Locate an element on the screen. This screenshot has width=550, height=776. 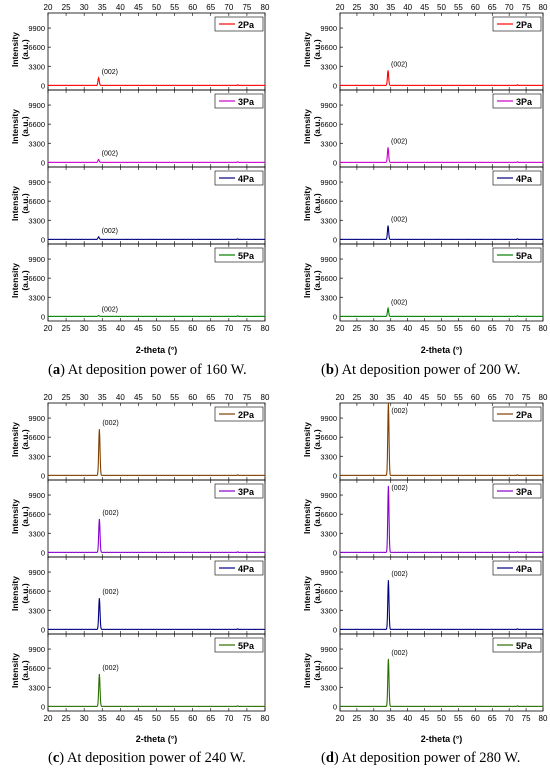
series-line-2Pa is located at coordinates (156, 452).